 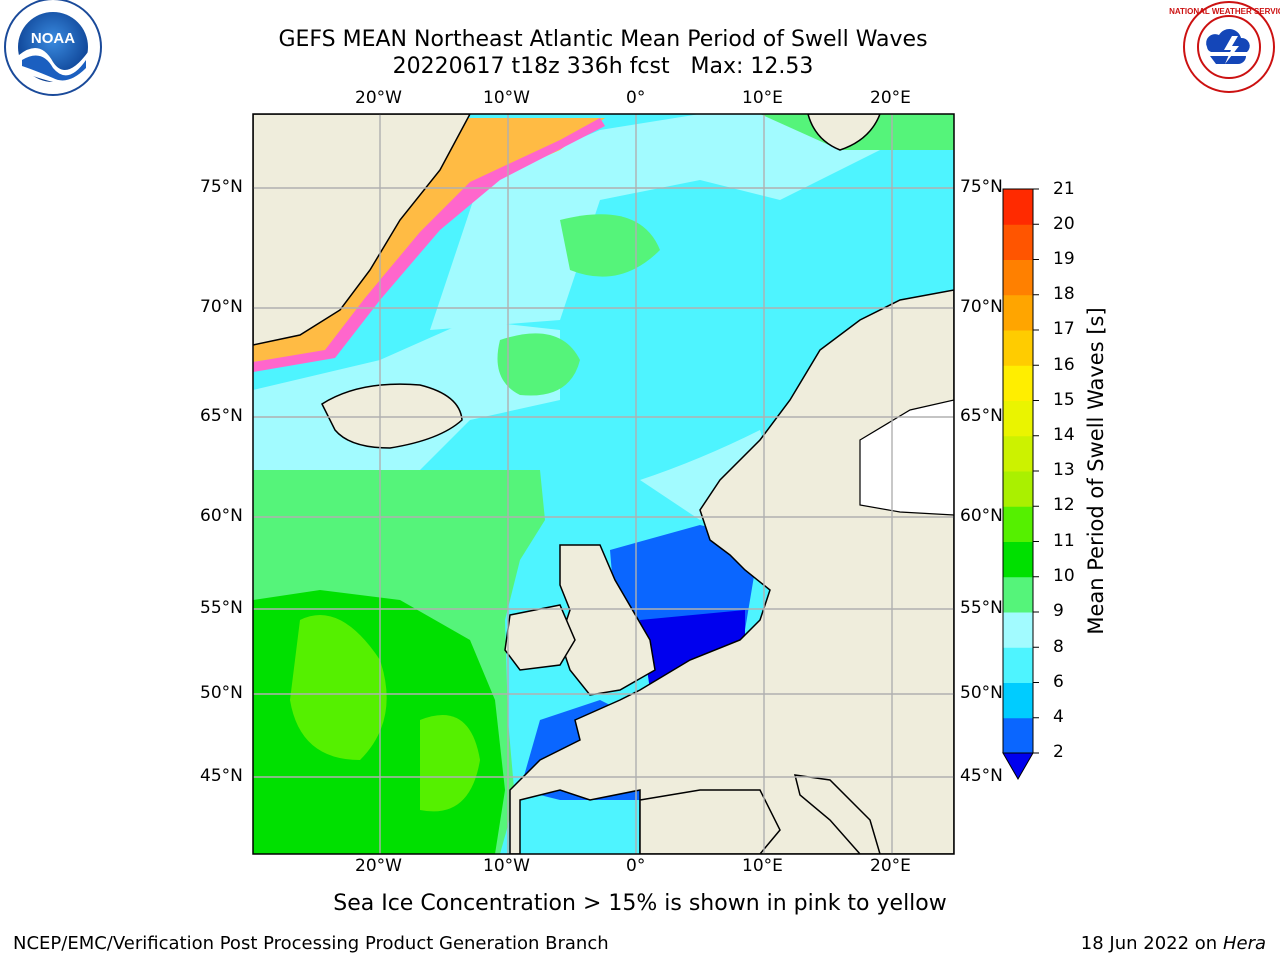 I want to click on credit-host: Hera, so click(x=1244, y=943).